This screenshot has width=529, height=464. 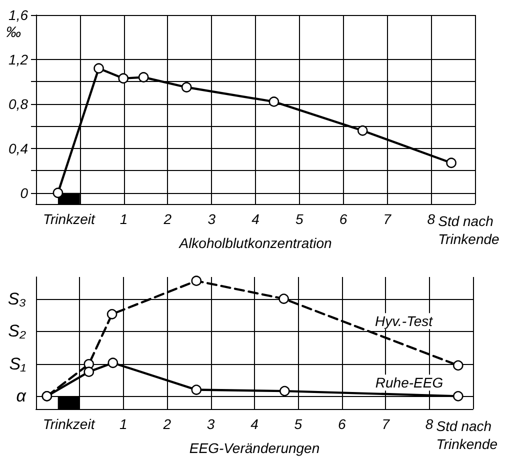 I want to click on ref-line-label: S₂, so click(x=17, y=330).